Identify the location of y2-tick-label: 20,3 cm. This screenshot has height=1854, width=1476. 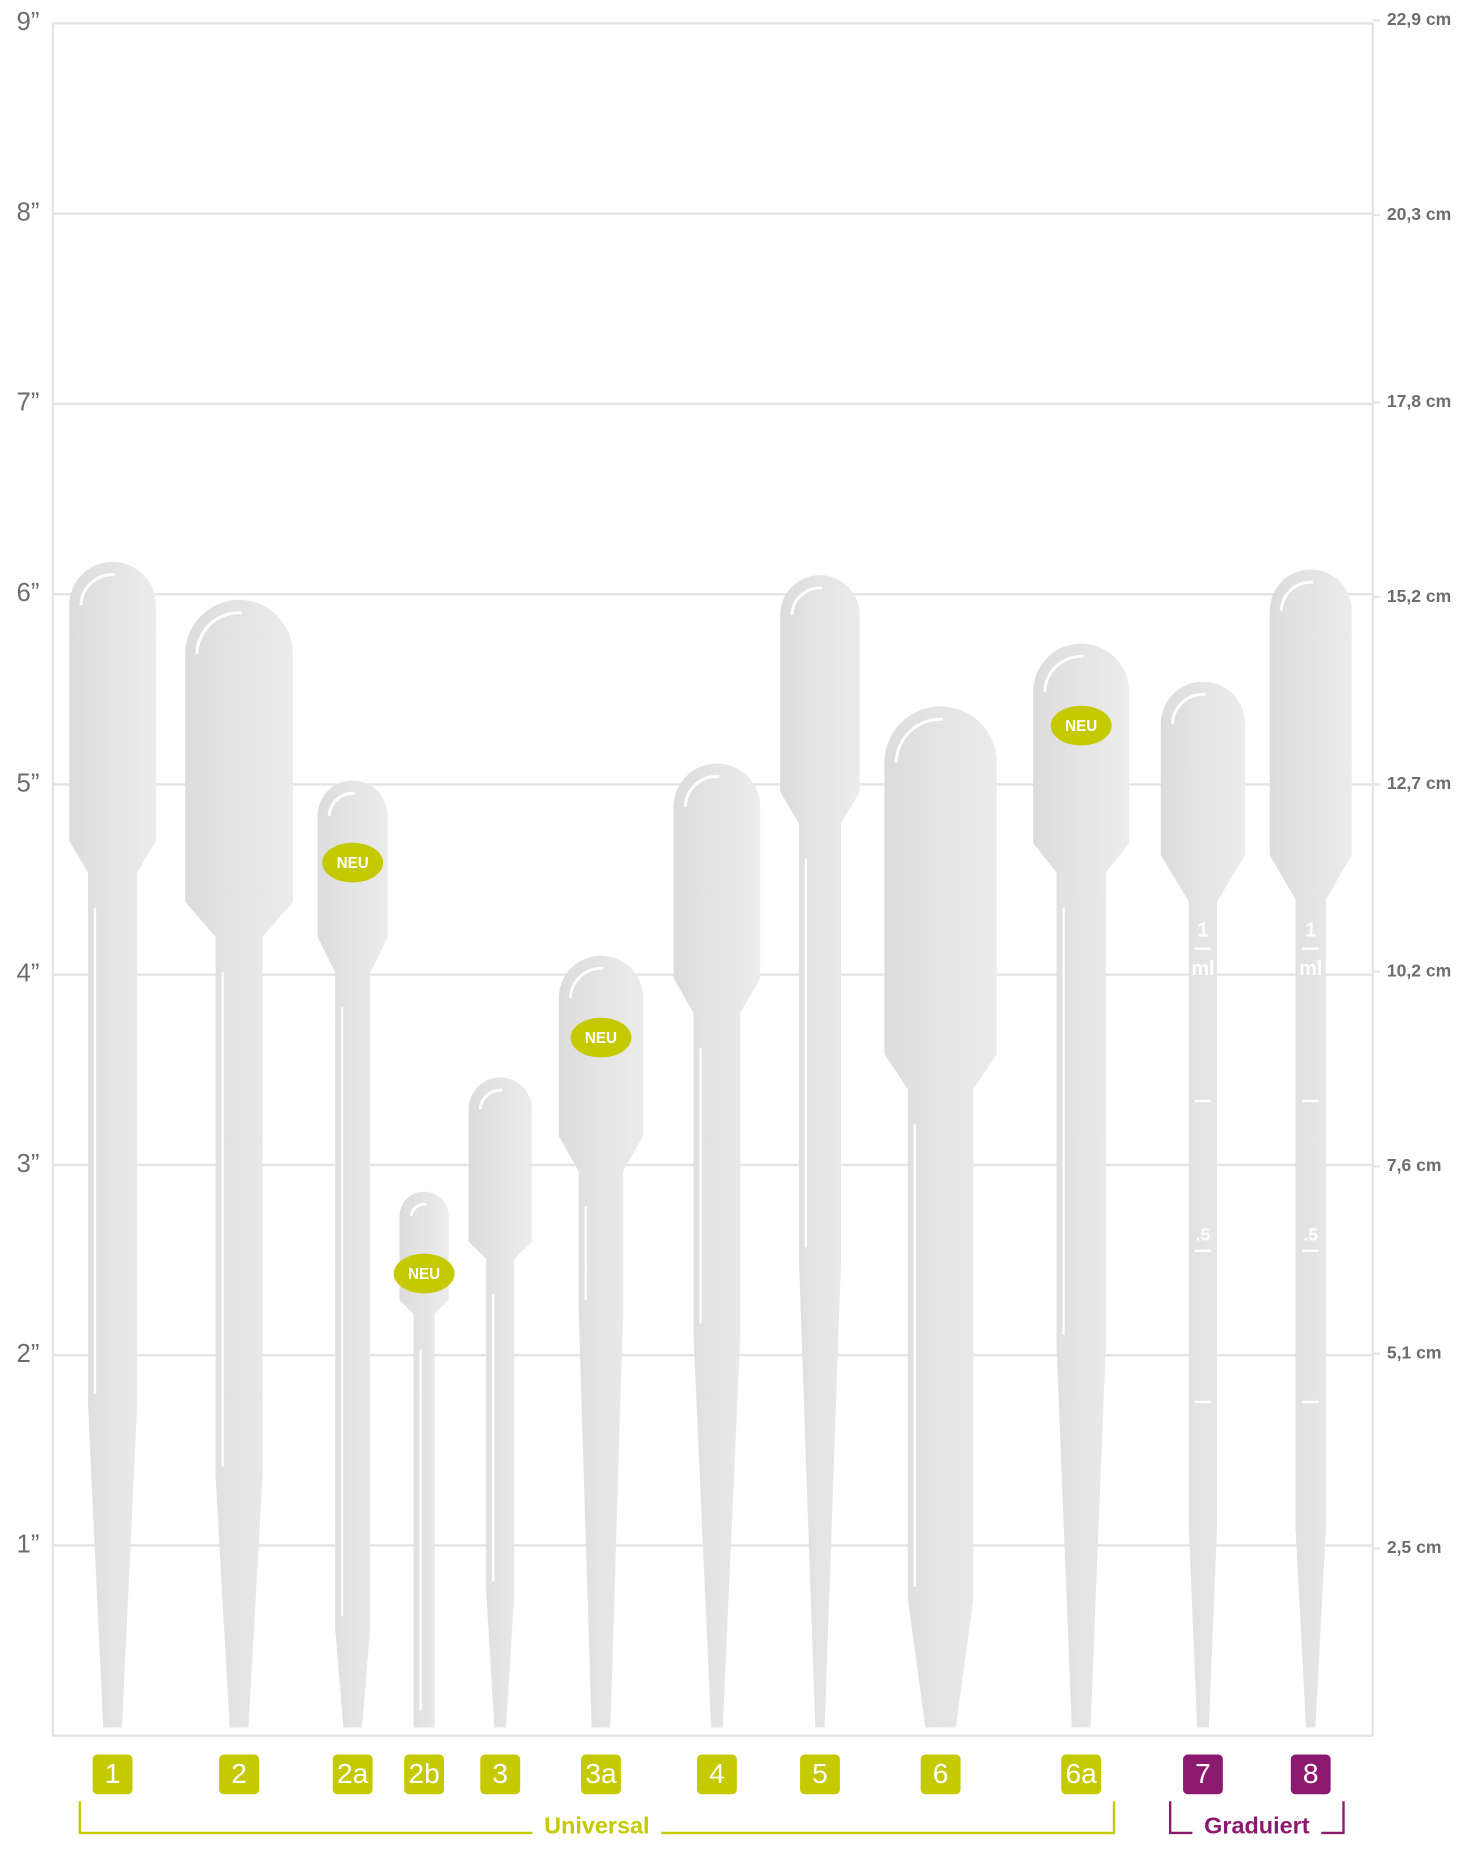
(1419, 214).